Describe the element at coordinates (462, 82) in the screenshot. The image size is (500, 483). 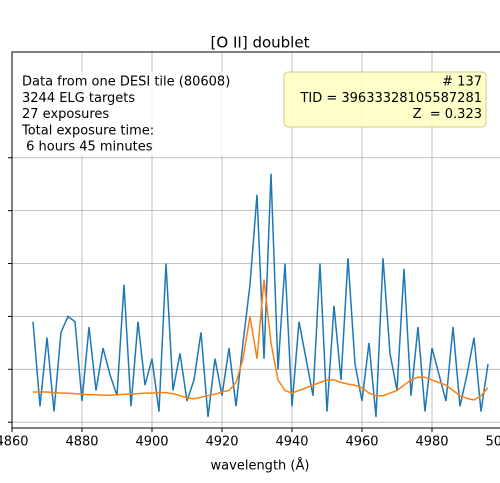
I see `info-text: # 137` at that location.